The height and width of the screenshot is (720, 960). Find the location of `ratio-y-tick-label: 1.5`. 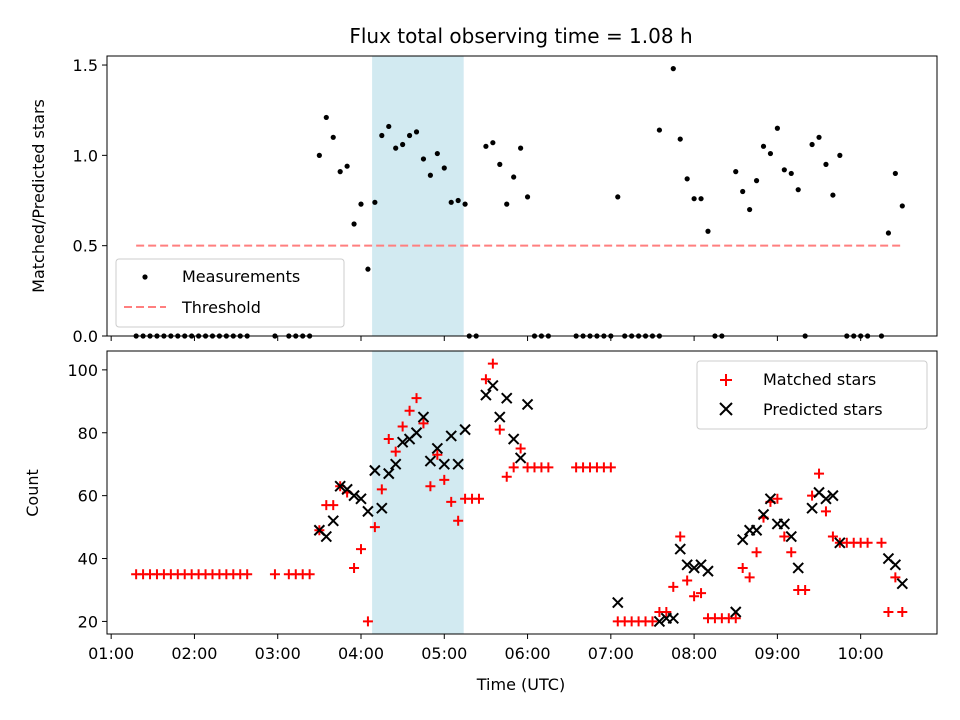

ratio-y-tick-label: 1.5 is located at coordinates (85, 65).